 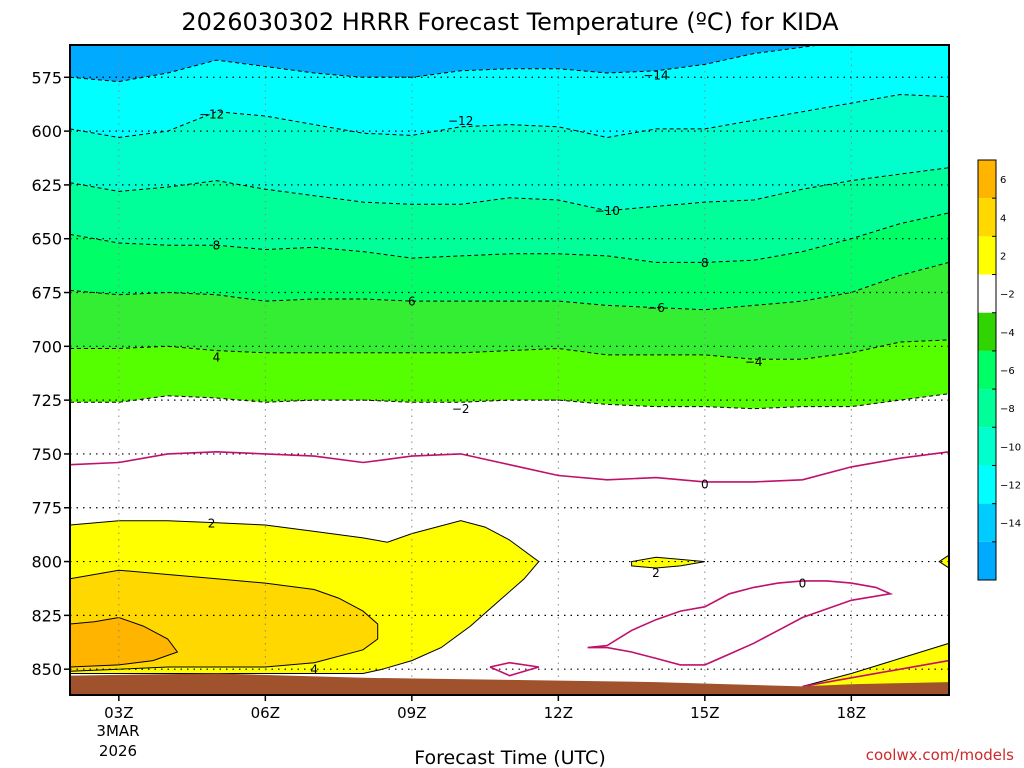 I want to click on x-axis-ticks: 03Z 06Z 09Z 12Z 15Z 18Z, so click(x=485, y=708).